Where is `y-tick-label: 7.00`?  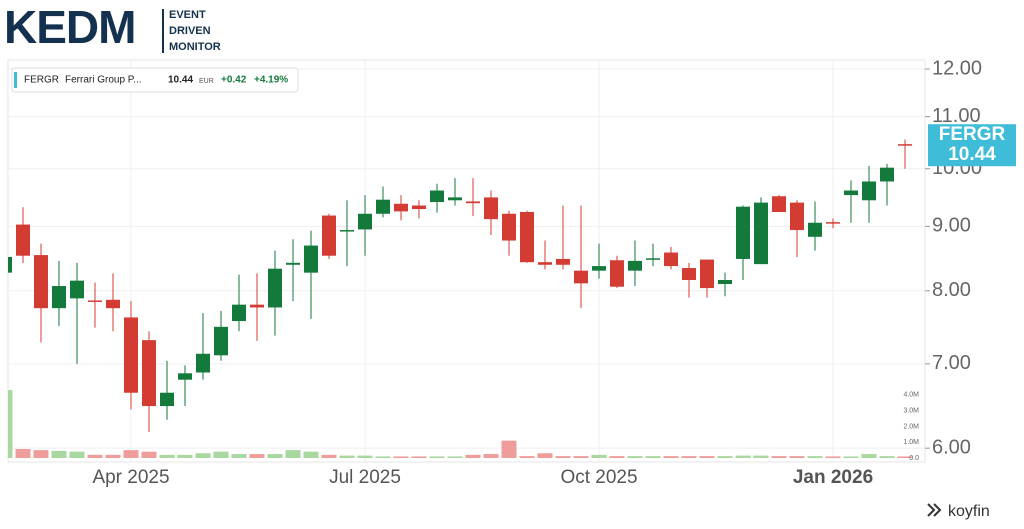
y-tick-label: 7.00 is located at coordinates (951, 363).